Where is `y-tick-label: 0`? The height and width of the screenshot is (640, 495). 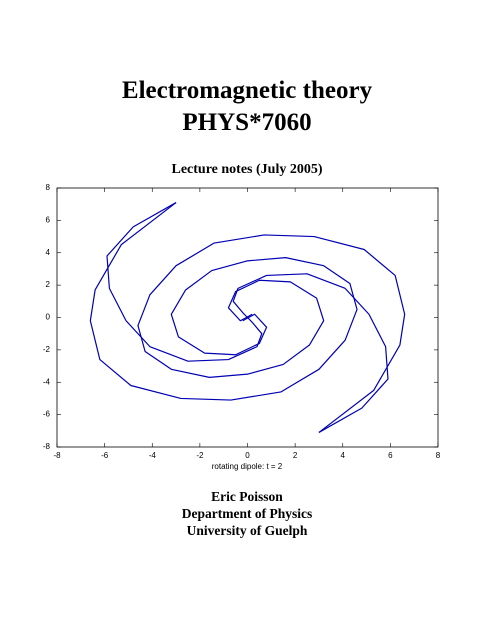 y-tick-label: 0 is located at coordinates (48, 317).